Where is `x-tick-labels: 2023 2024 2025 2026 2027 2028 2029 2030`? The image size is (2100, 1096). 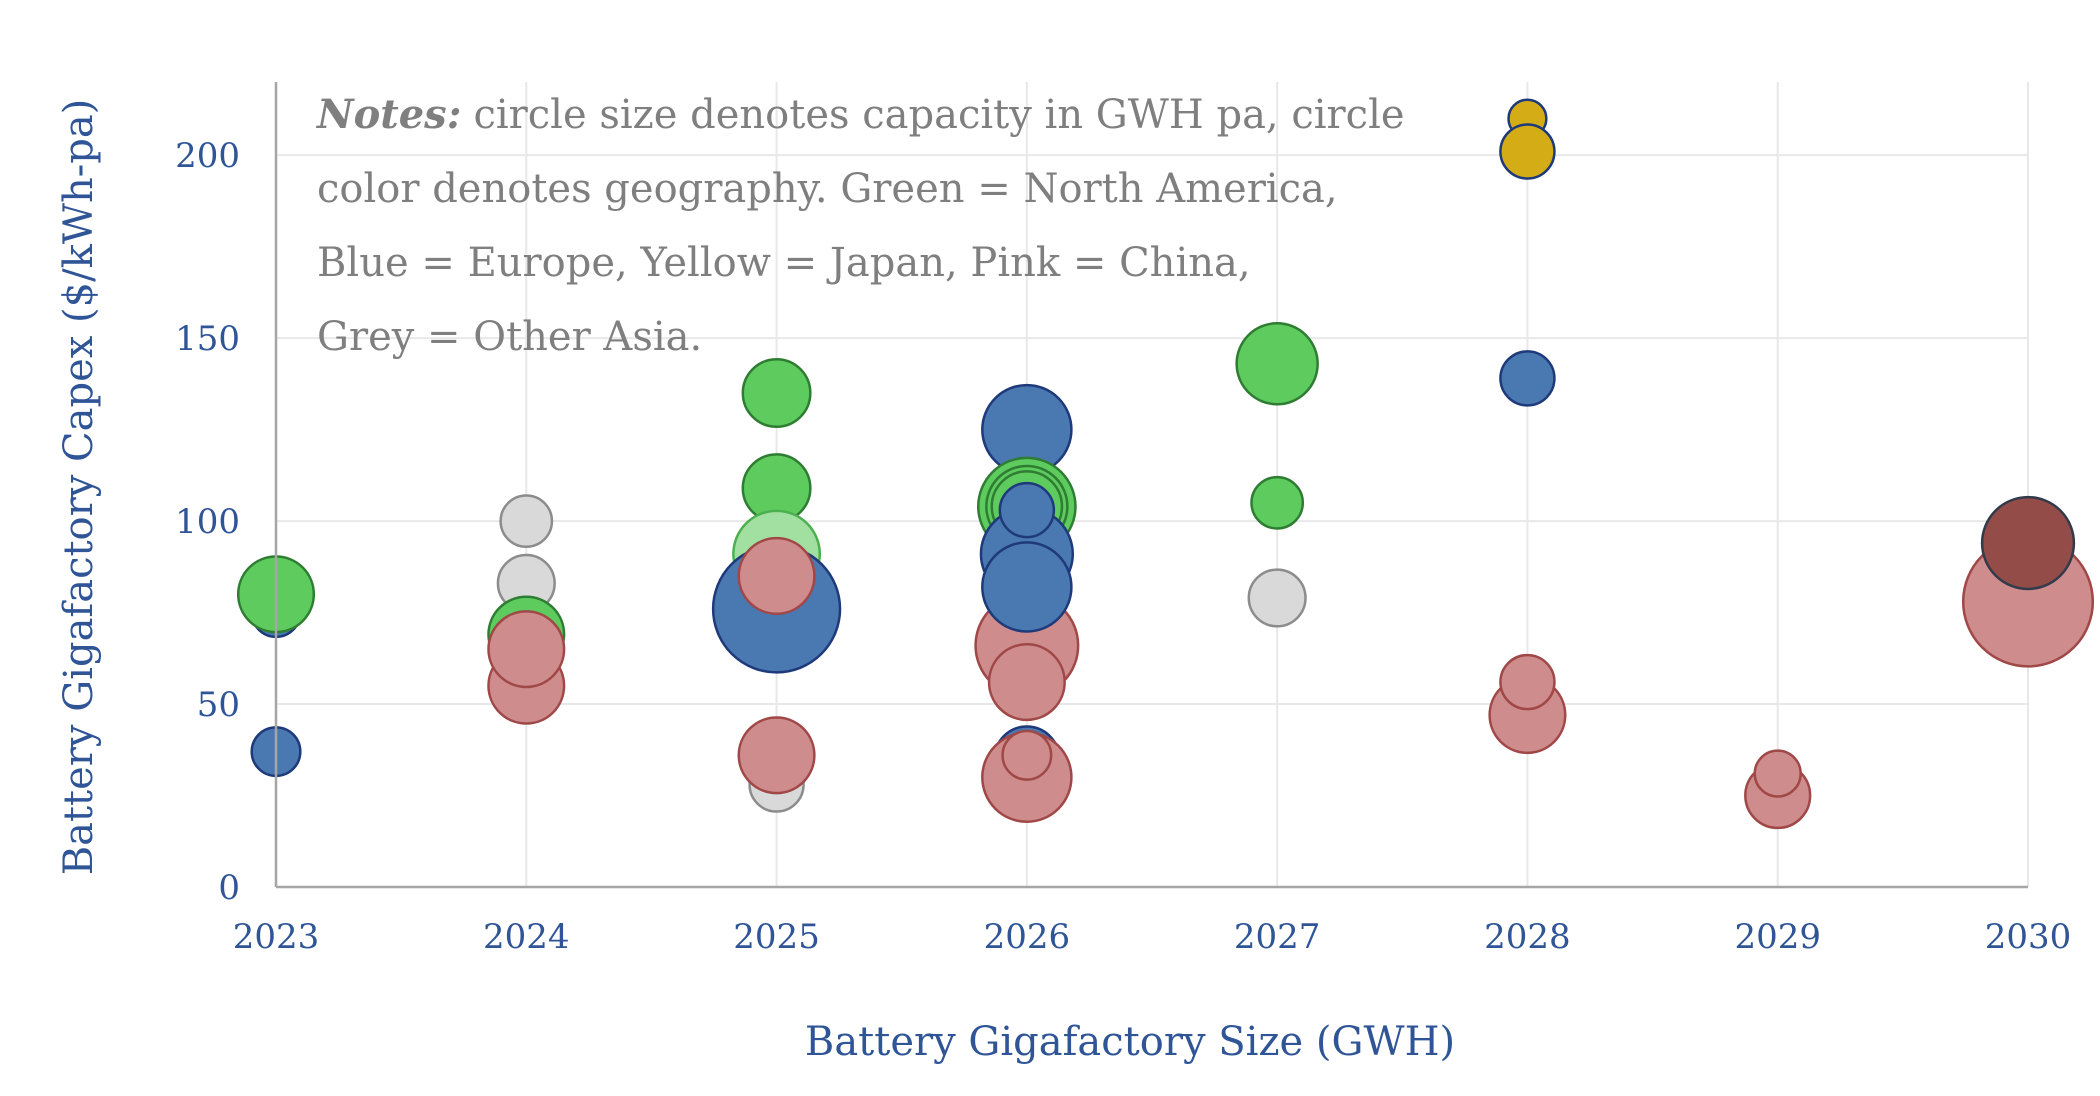 x-tick-labels: 2023 2024 2025 2026 2027 2028 2029 2030 is located at coordinates (1152, 937).